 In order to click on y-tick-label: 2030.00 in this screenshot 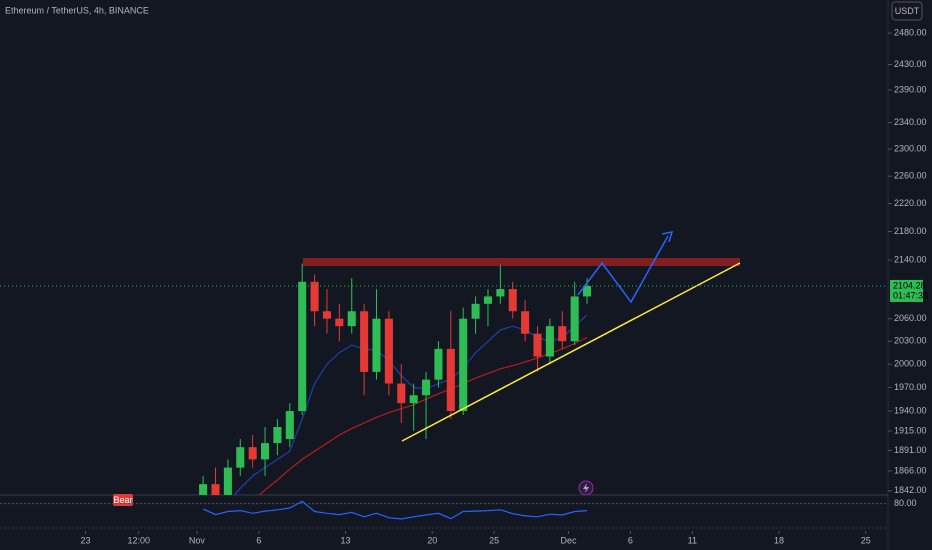, I will do `click(910, 341)`.